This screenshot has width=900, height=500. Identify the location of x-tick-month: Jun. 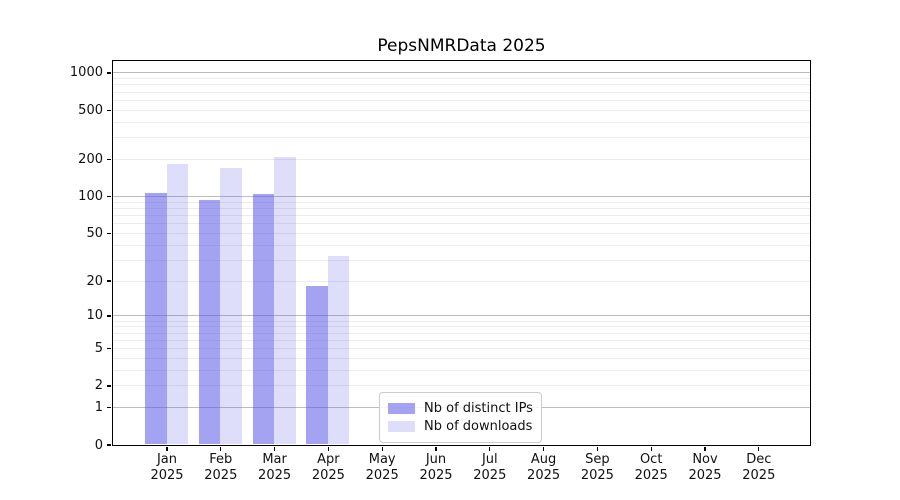
(436, 459).